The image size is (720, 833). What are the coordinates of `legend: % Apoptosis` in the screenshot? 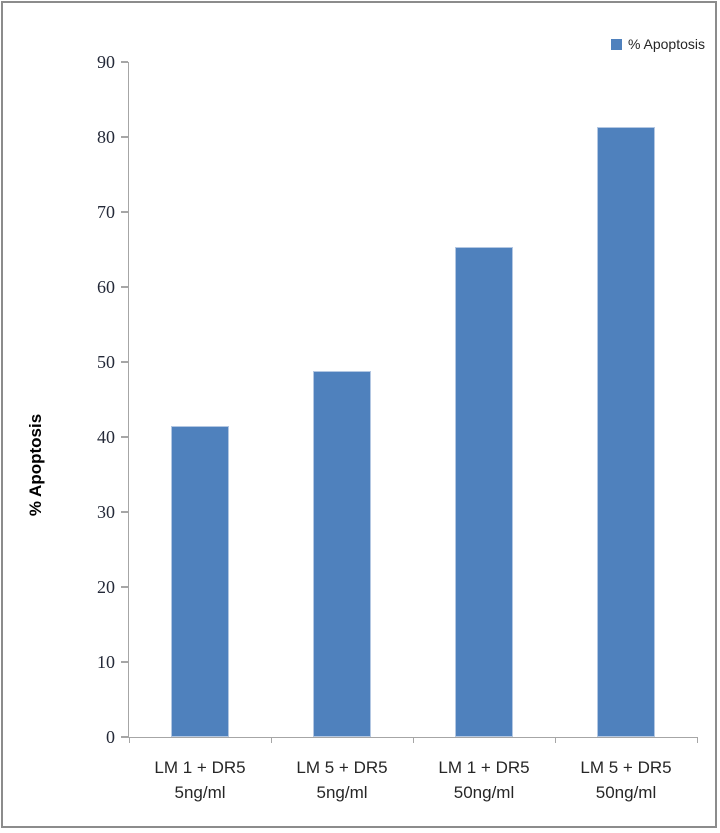 It's located at (657, 44).